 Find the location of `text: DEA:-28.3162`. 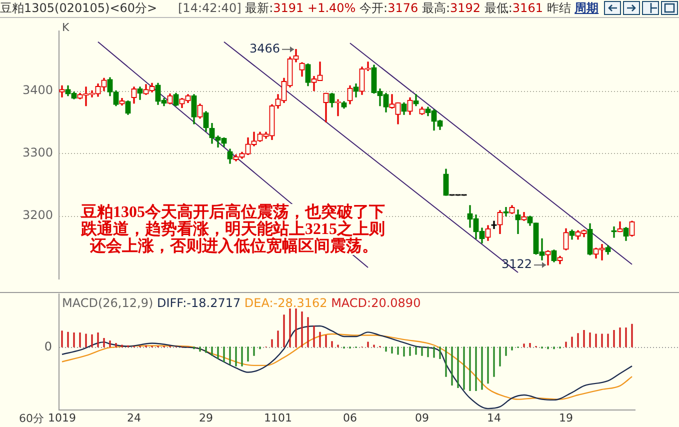

text: DEA:-28.3162 is located at coordinates (286, 303).